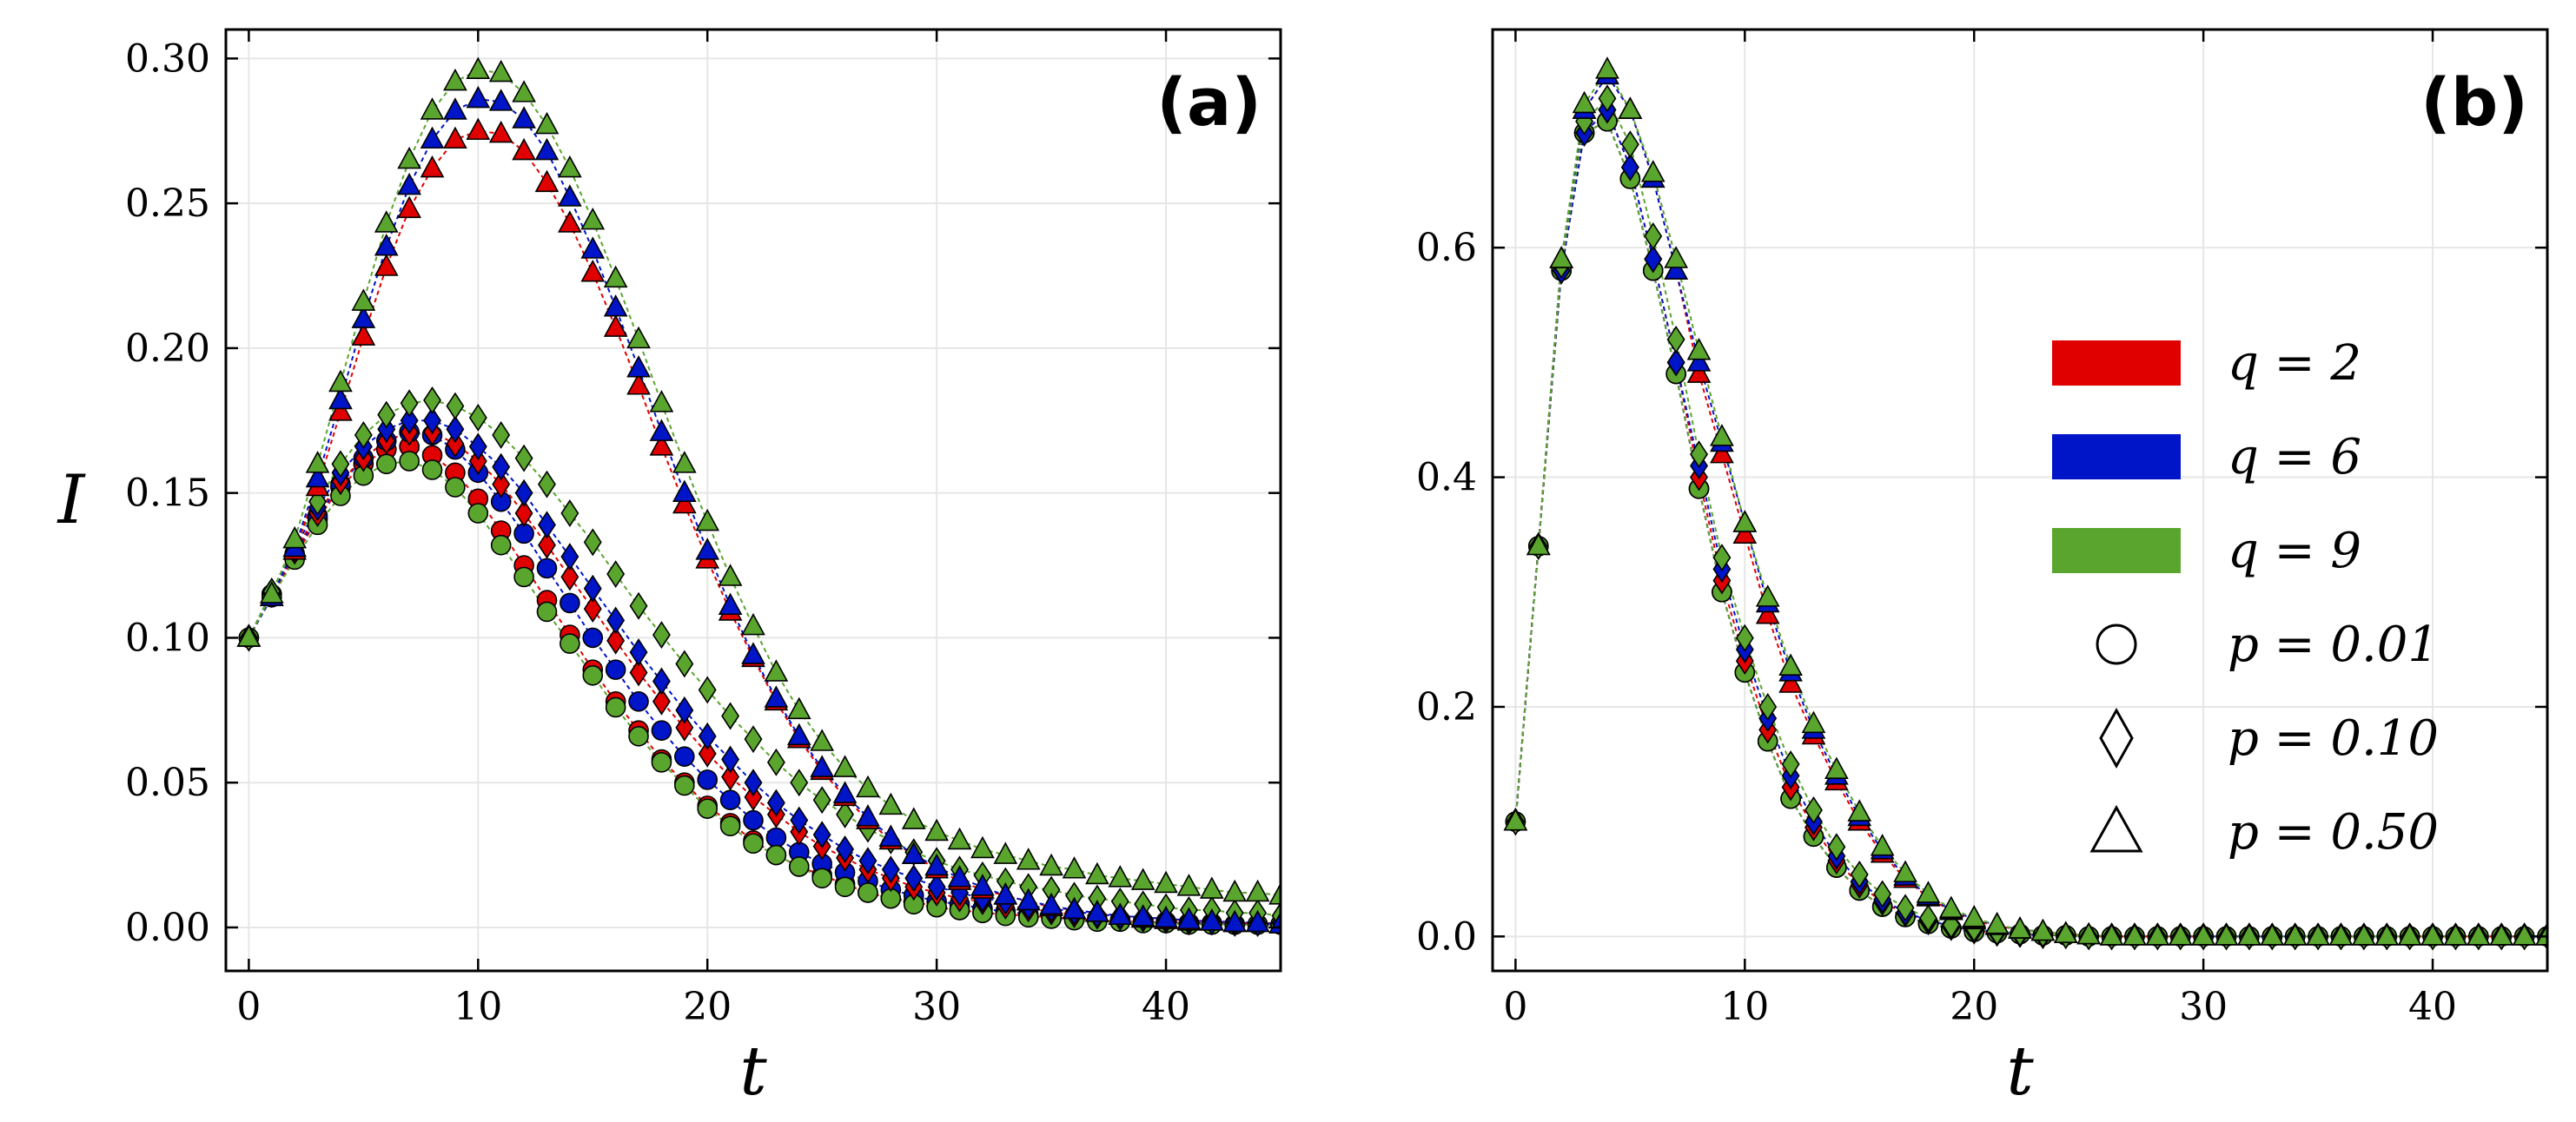  Describe the element at coordinates (1974, 1007) in the screenshot. I see `x-tick-label: 20` at that location.